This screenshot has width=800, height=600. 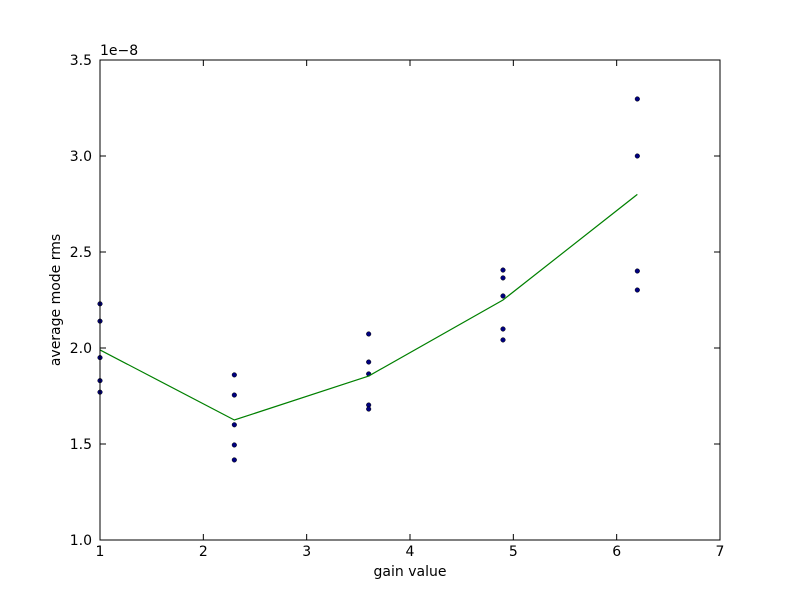 What do you see at coordinates (81, 61) in the screenshot?
I see `y-tick-label: 3.5` at bounding box center [81, 61].